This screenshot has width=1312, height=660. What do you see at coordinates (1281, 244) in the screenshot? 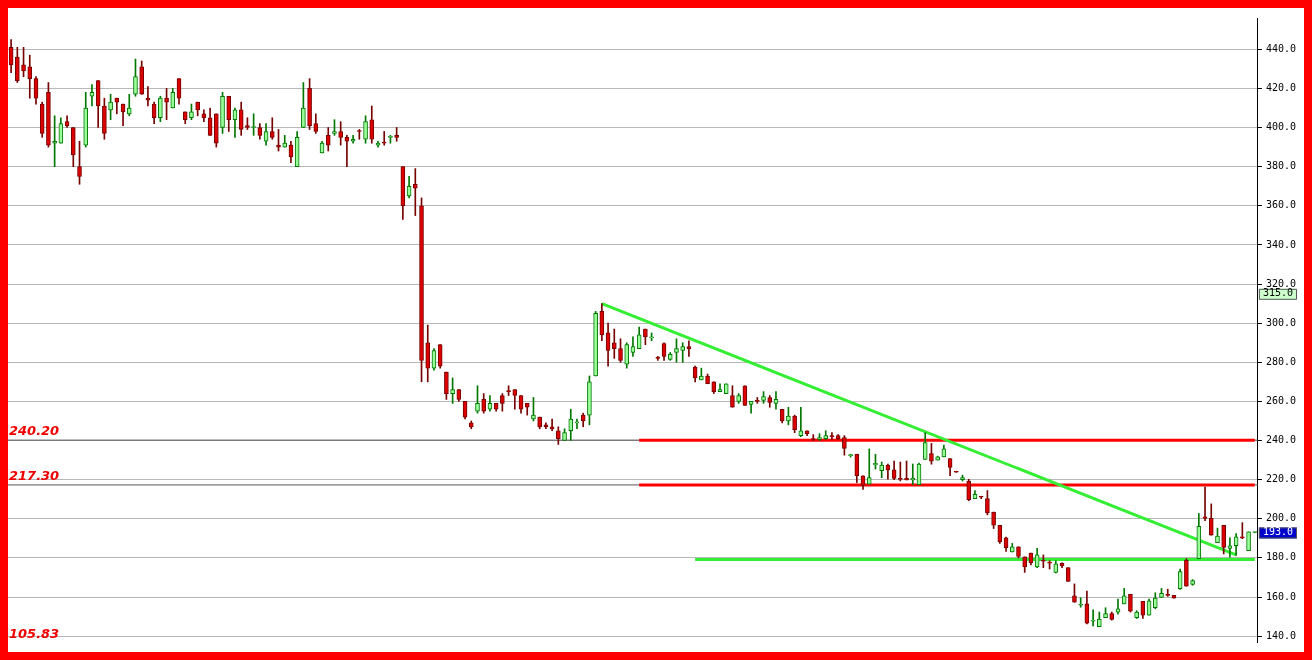
I see `y-tick-label: 340.0` at bounding box center [1281, 244].